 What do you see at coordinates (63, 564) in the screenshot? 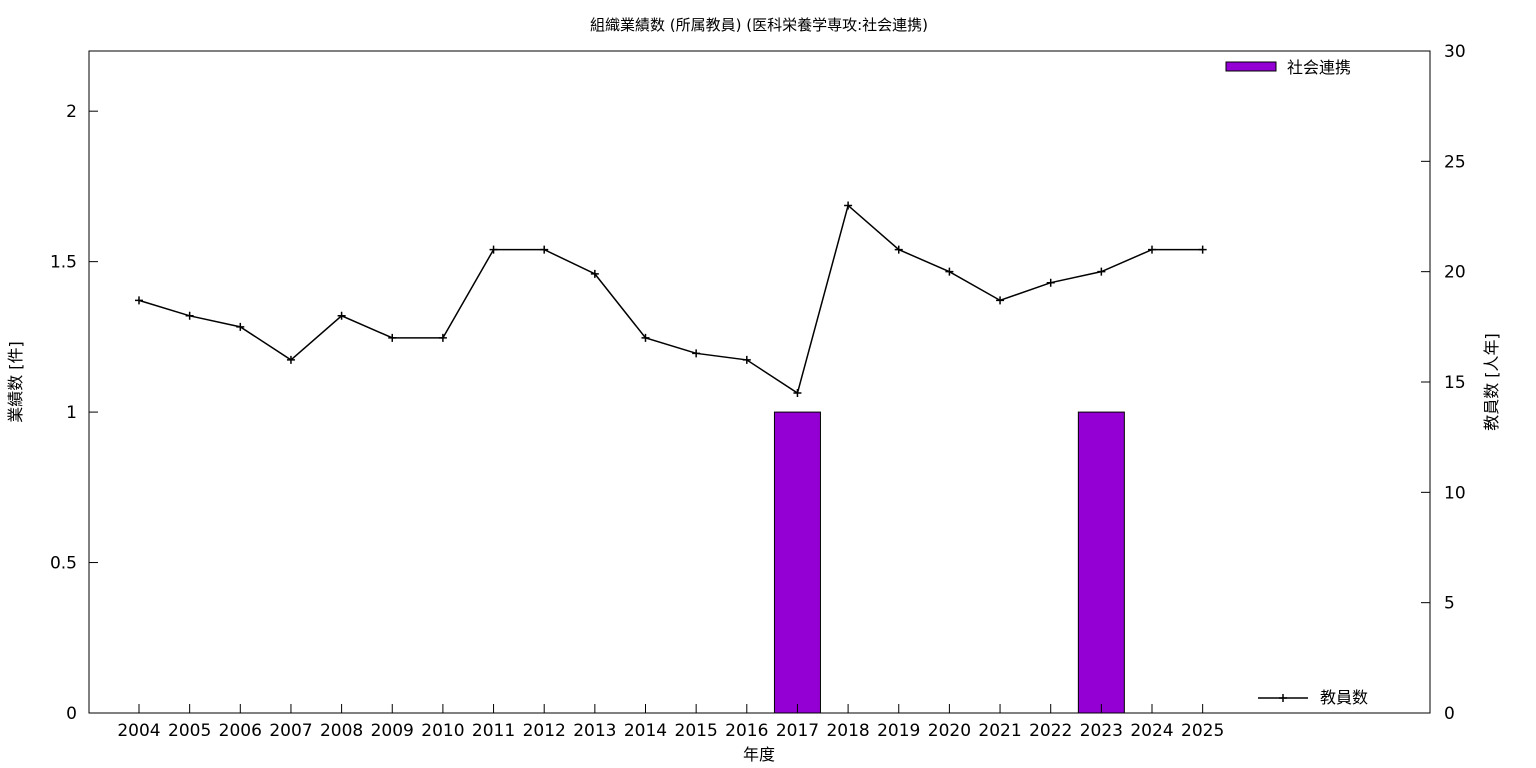
I see `y-tick-label: 0.5` at bounding box center [63, 564].